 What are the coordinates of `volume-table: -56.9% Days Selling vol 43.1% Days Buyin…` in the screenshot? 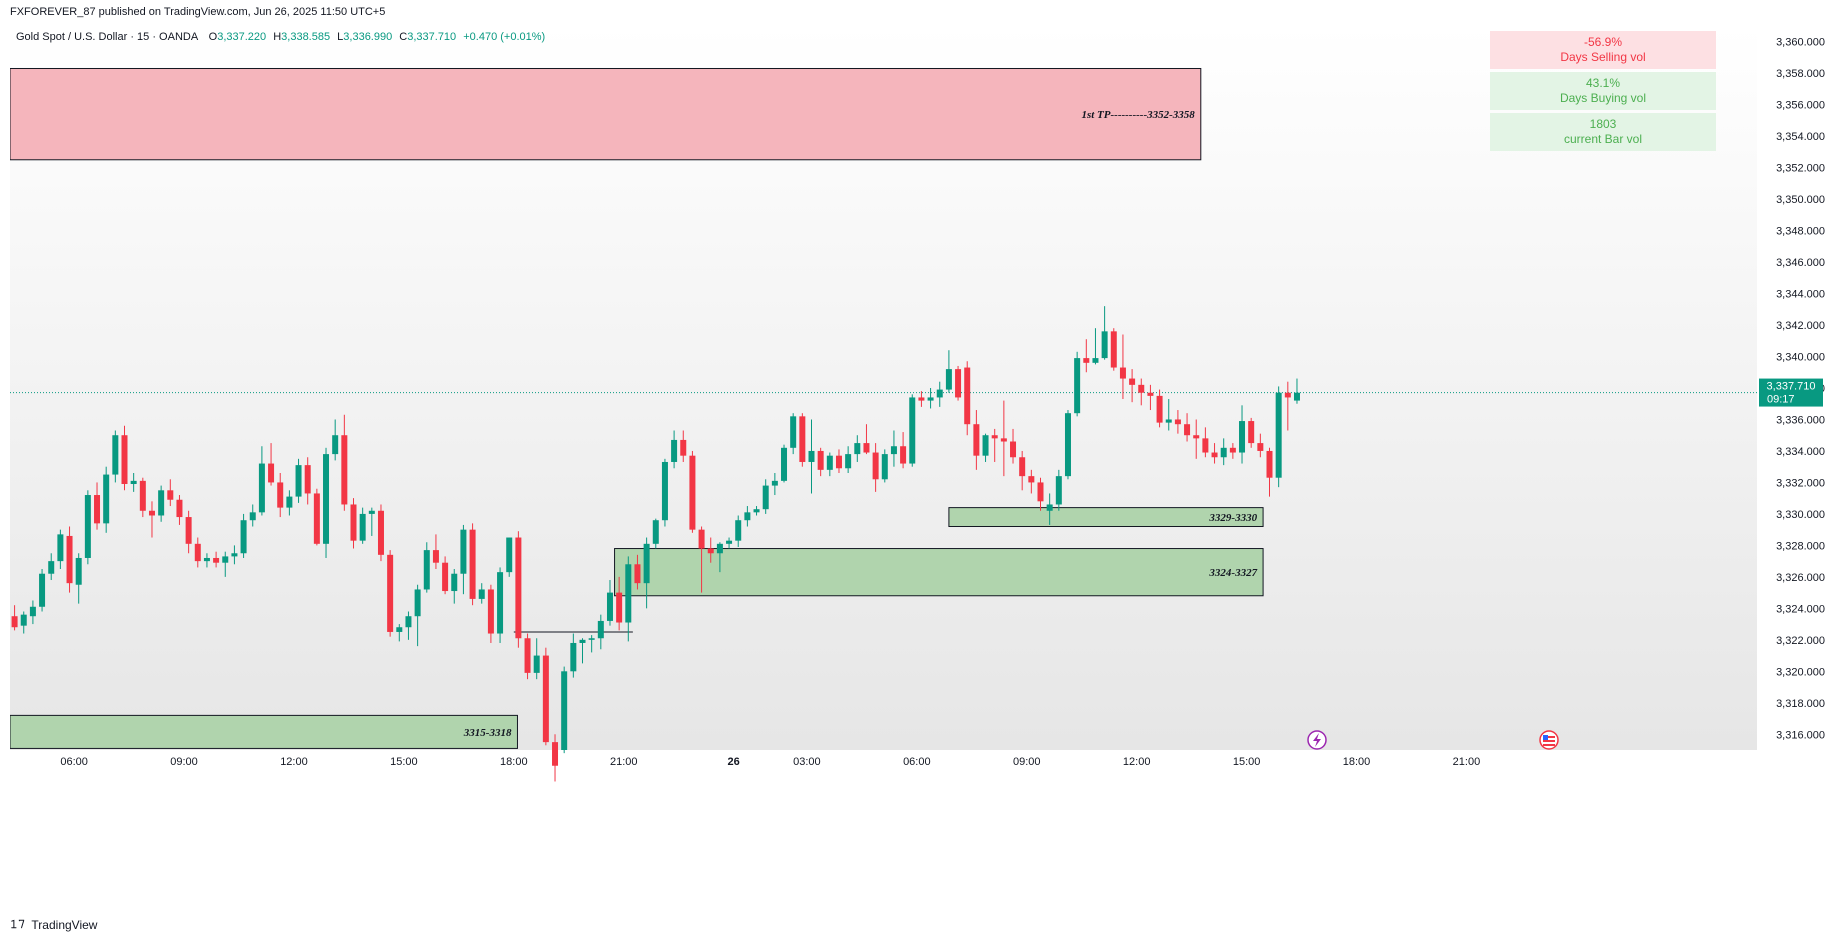 It's located at (1603, 91).